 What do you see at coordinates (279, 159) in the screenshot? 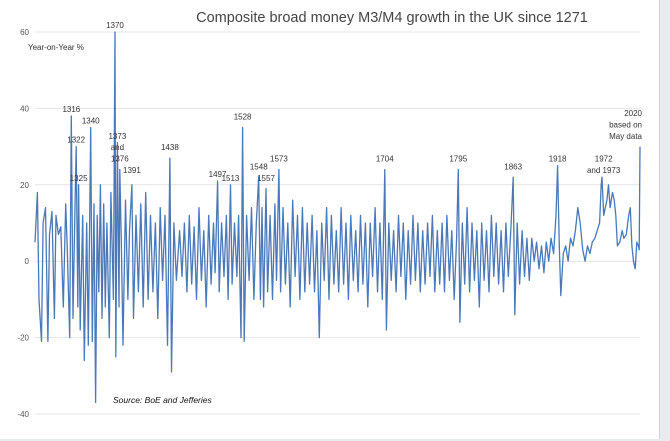
I see `annotation-15: 1573` at bounding box center [279, 159].